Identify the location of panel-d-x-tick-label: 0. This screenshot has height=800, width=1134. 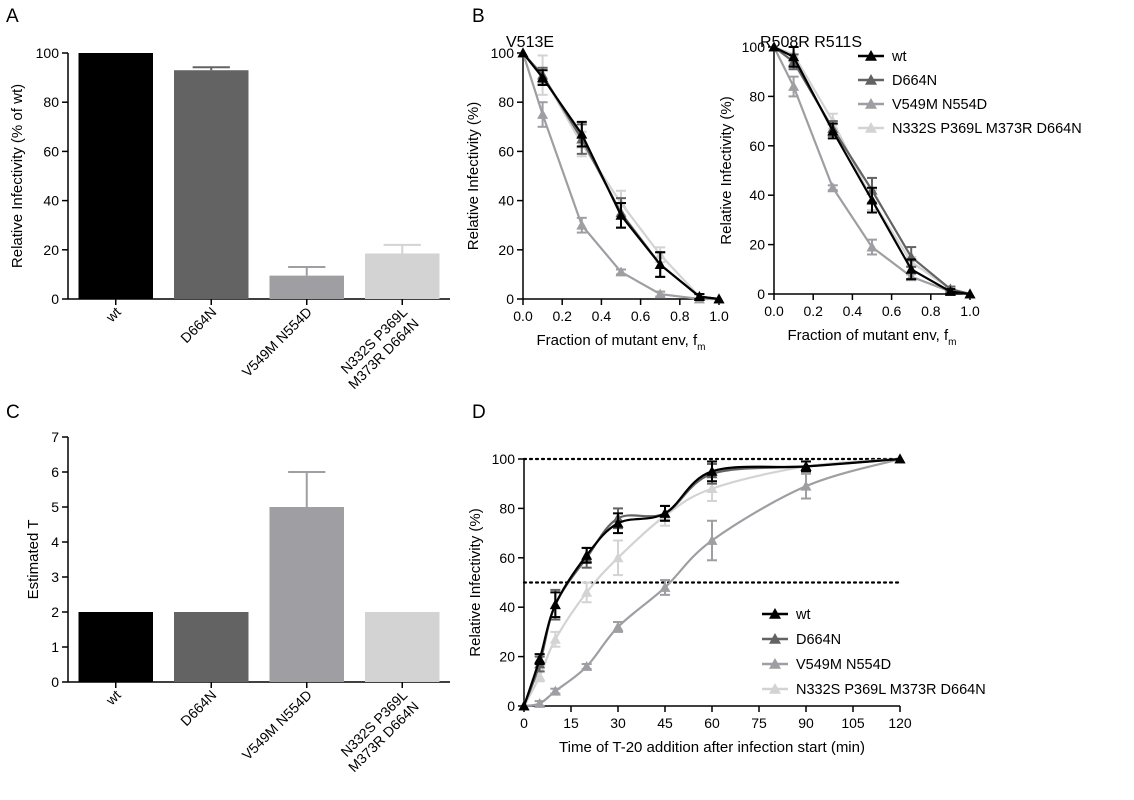
(524, 723).